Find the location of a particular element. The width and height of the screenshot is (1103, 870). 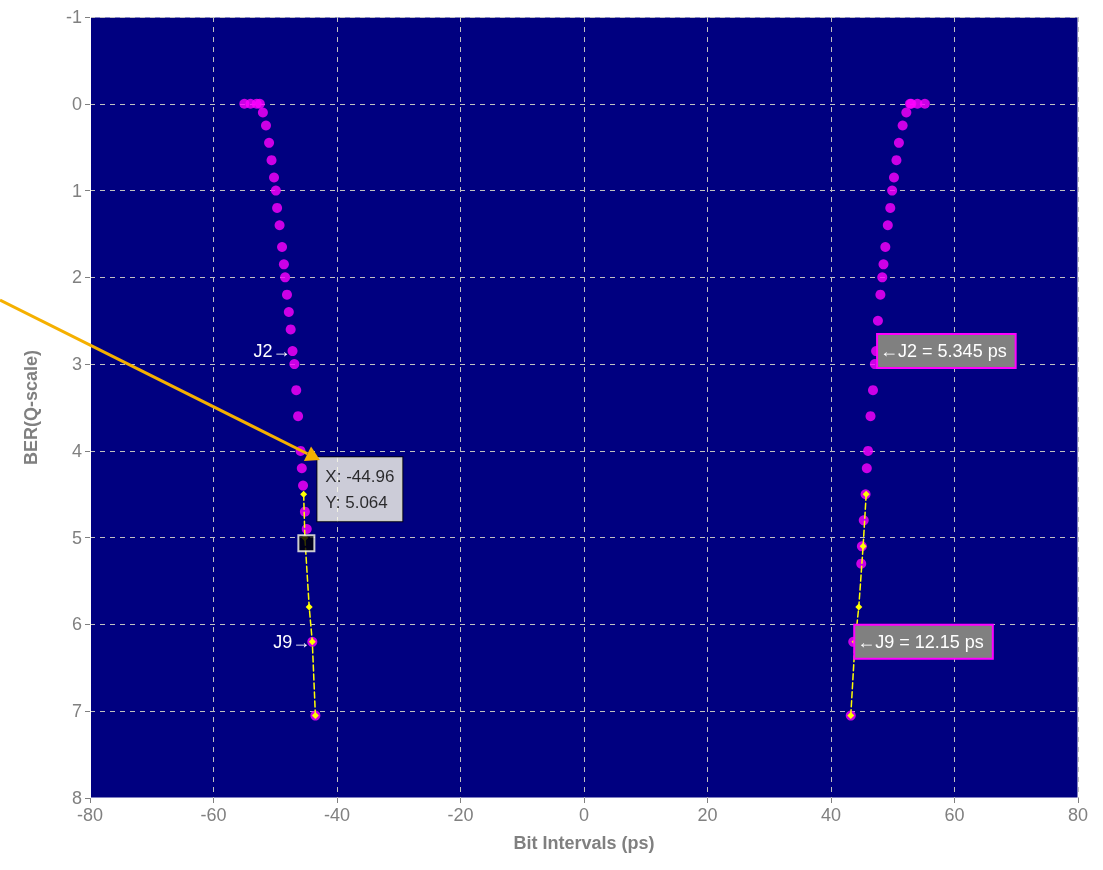

y-tick-label: 0 is located at coordinates (76, 103).